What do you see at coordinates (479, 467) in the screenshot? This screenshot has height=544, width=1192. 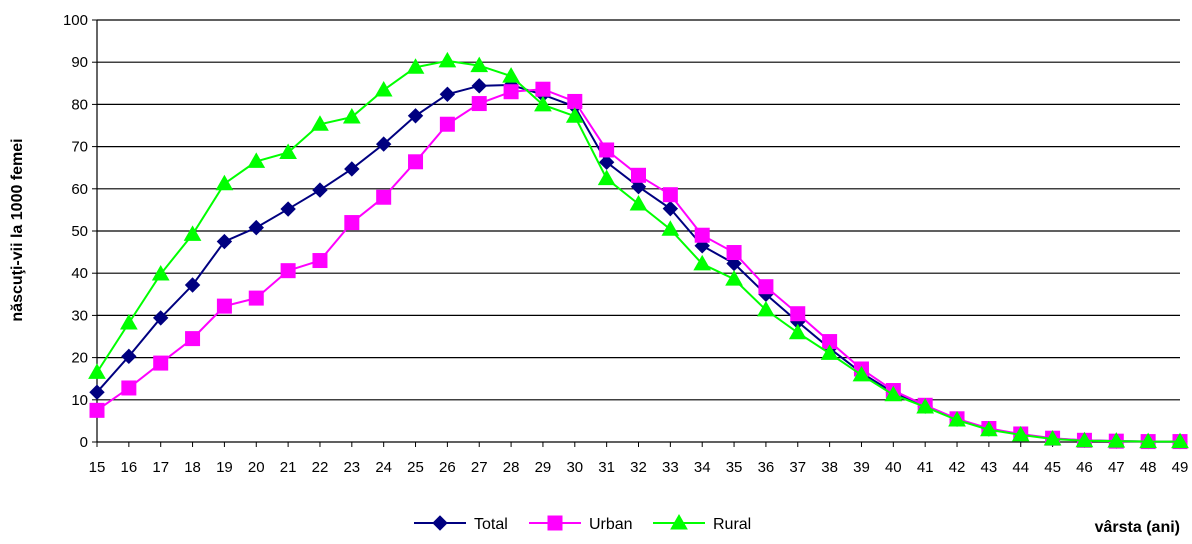 I see `x-tick-label: 27` at bounding box center [479, 467].